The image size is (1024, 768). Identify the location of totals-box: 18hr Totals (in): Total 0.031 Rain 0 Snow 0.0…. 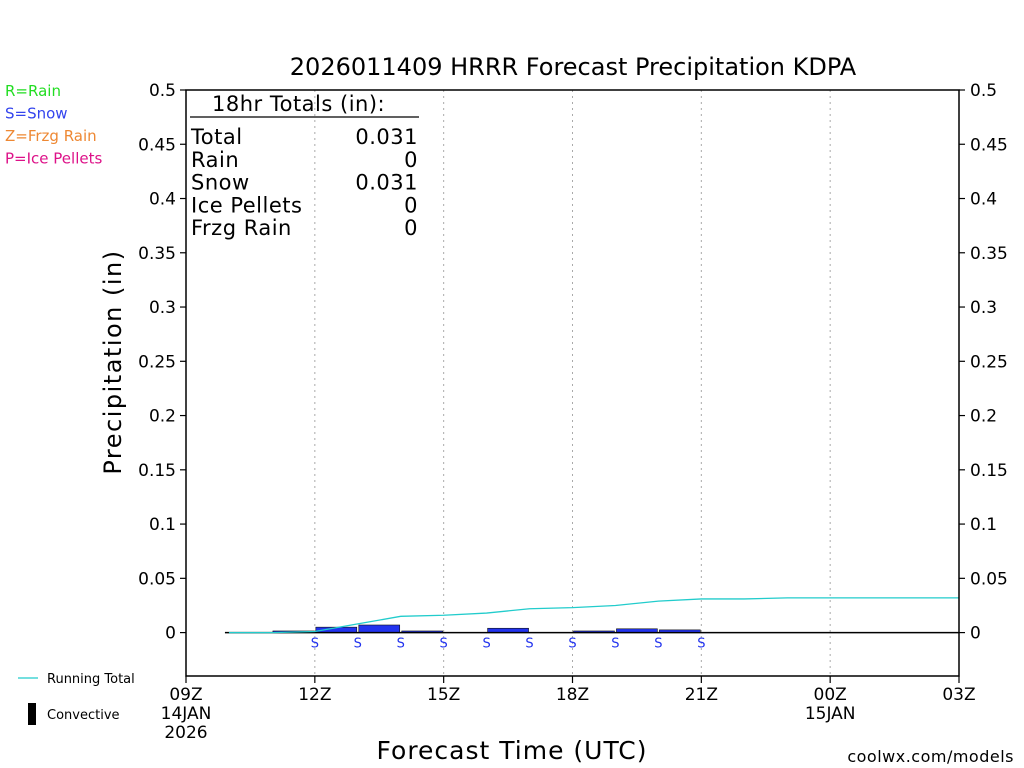
(304, 166).